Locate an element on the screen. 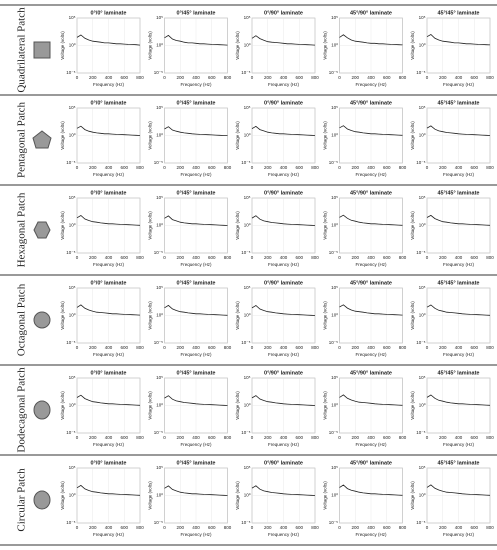 This screenshot has width=497, height=550. icon is located at coordinates (42, 139).